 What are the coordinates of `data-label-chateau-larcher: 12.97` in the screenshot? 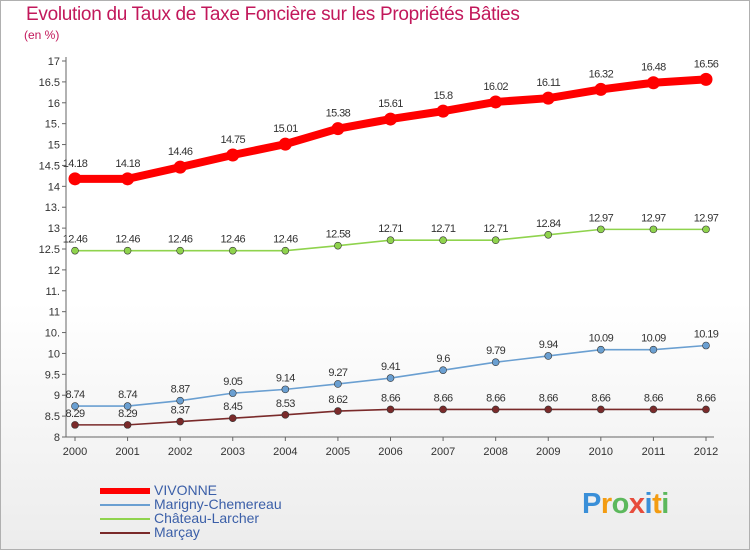 It's located at (653, 218).